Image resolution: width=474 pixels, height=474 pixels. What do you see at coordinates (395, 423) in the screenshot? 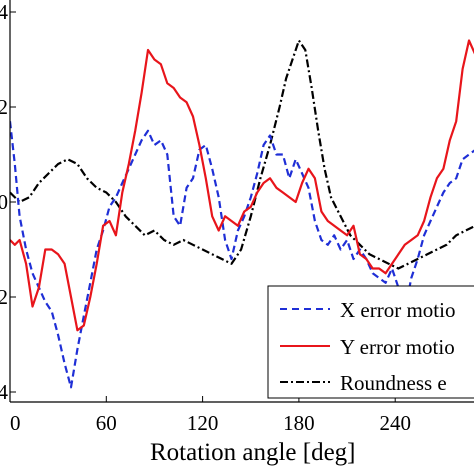
I see `x-tick-label: 240` at bounding box center [395, 423].